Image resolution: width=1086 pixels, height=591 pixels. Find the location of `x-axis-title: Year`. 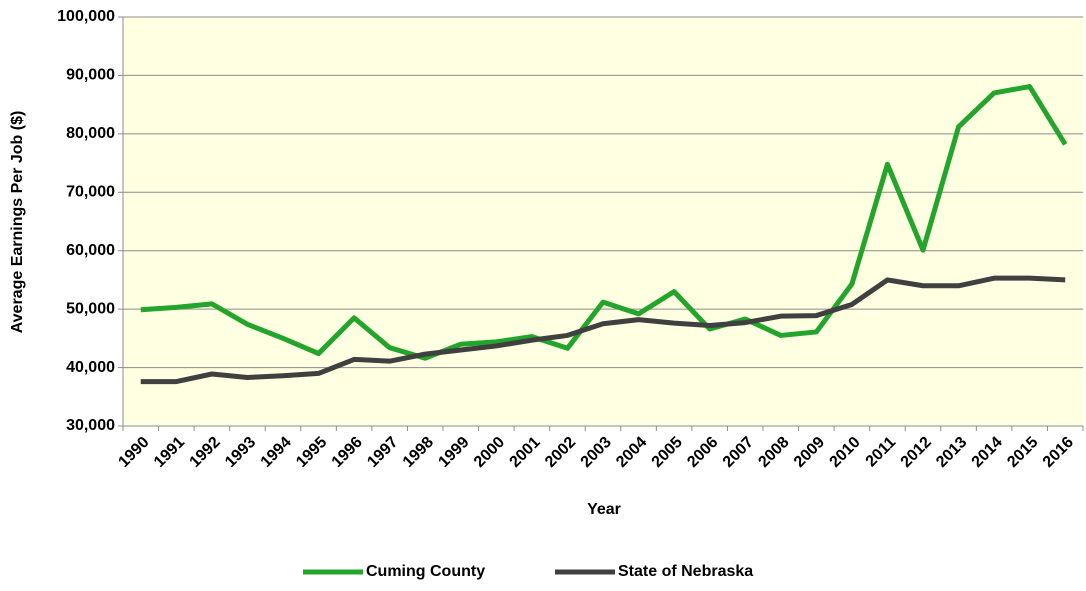

x-axis-title: Year is located at coordinates (604, 509).